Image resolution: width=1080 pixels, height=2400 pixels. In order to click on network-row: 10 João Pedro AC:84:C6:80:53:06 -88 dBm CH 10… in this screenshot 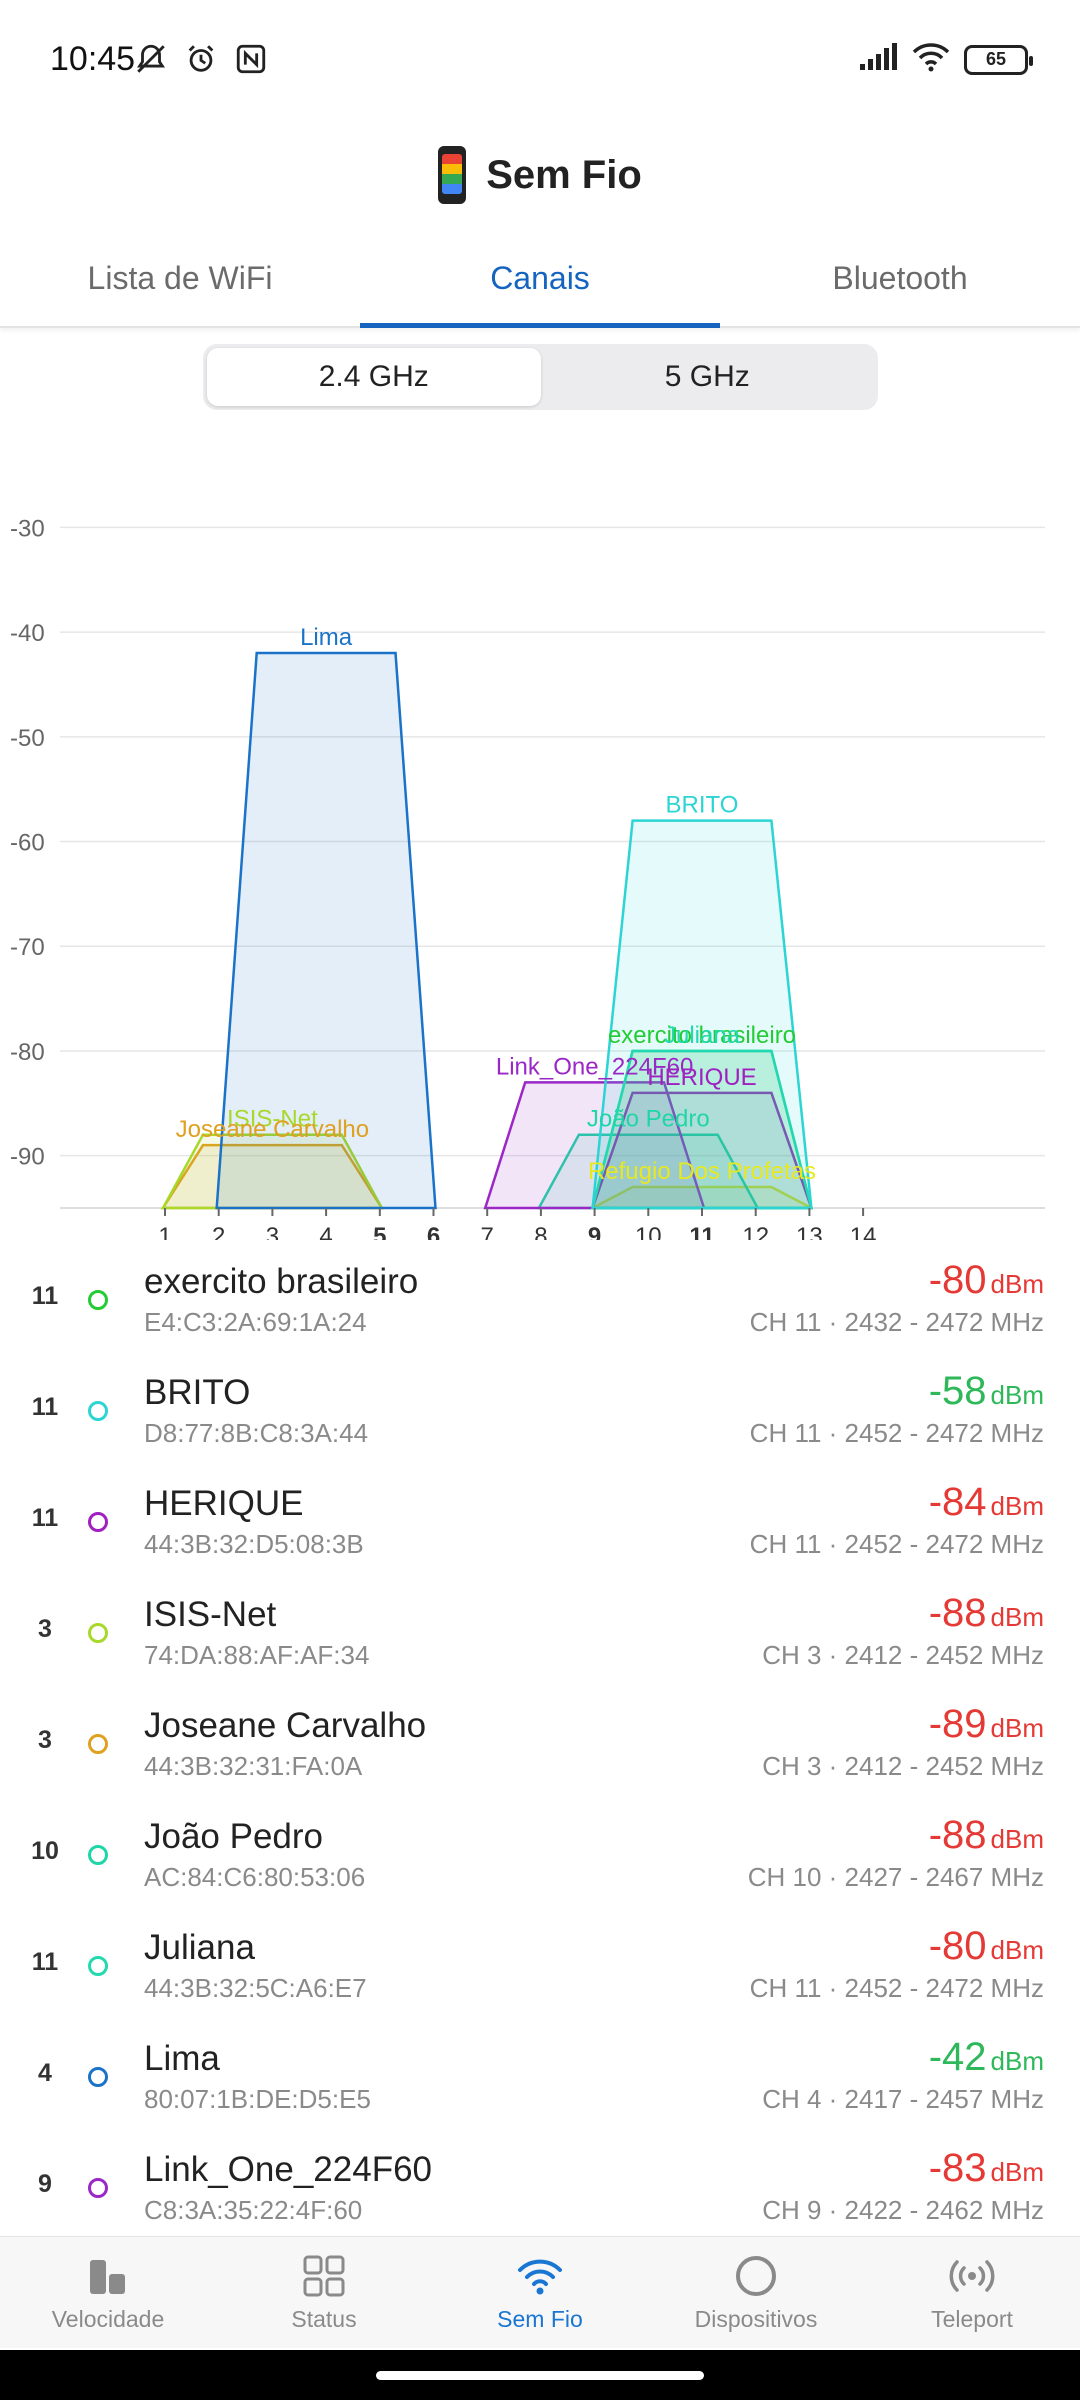, I will do `click(540, 1850)`.